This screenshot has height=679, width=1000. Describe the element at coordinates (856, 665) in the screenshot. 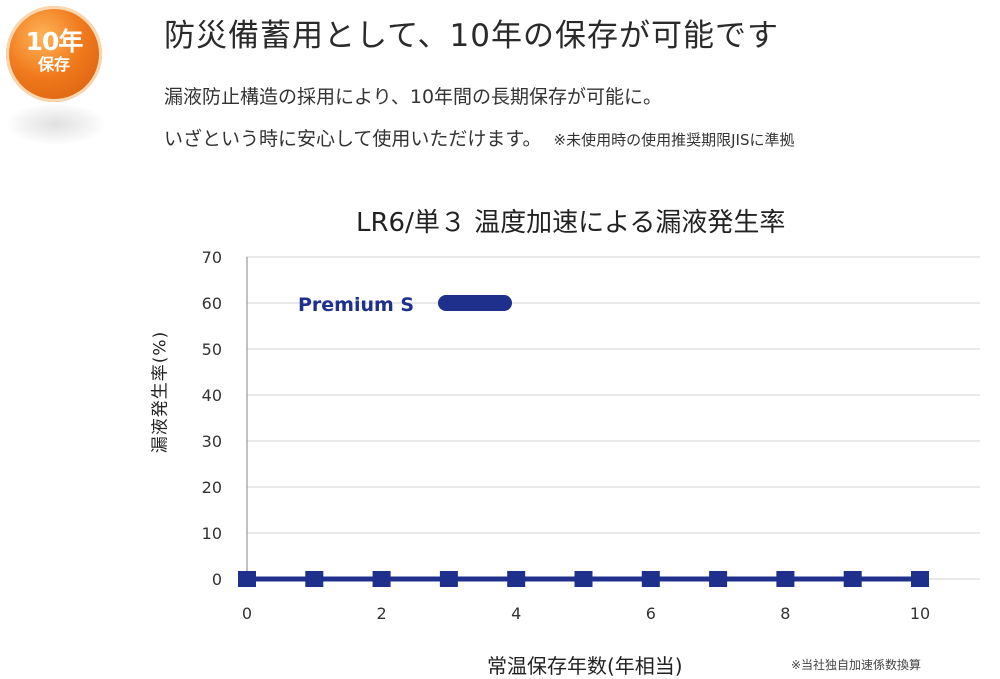

I see `chart-footnote: ※当社独自加速係数換算` at that location.